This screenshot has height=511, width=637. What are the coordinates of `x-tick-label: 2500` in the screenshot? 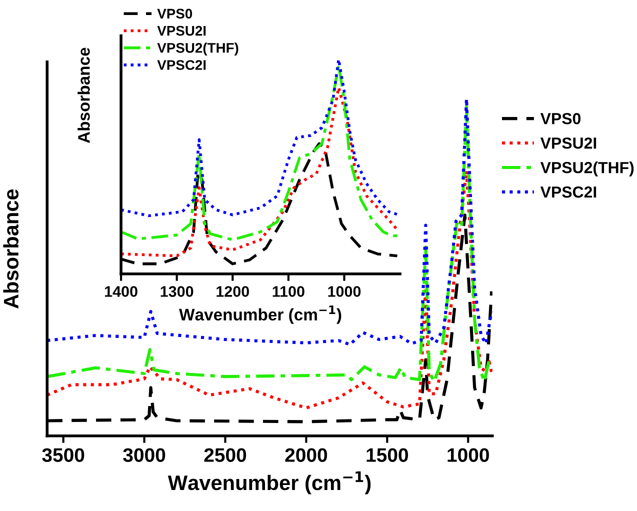 It's located at (225, 455).